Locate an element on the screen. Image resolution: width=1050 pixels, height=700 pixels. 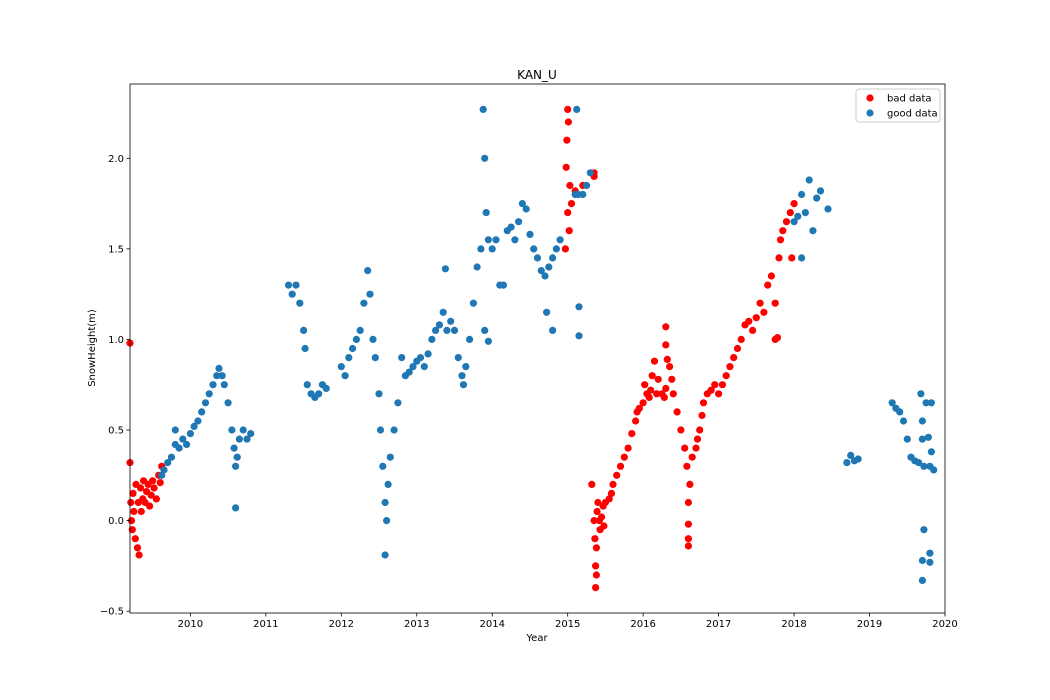
x-tick-label: 2019 is located at coordinates (869, 624).